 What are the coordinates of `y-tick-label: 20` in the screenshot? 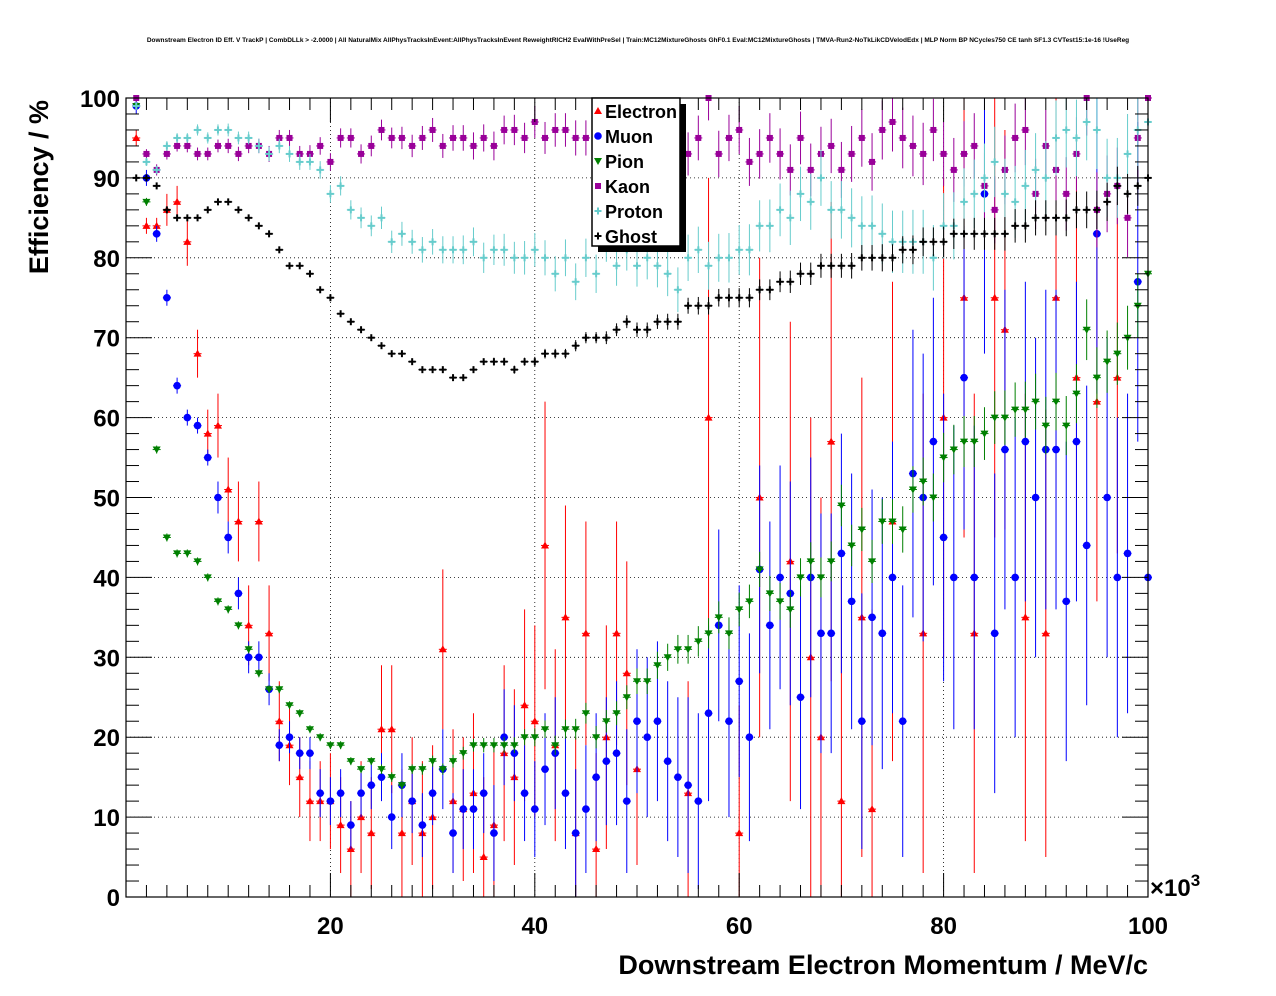 It's located at (106, 738).